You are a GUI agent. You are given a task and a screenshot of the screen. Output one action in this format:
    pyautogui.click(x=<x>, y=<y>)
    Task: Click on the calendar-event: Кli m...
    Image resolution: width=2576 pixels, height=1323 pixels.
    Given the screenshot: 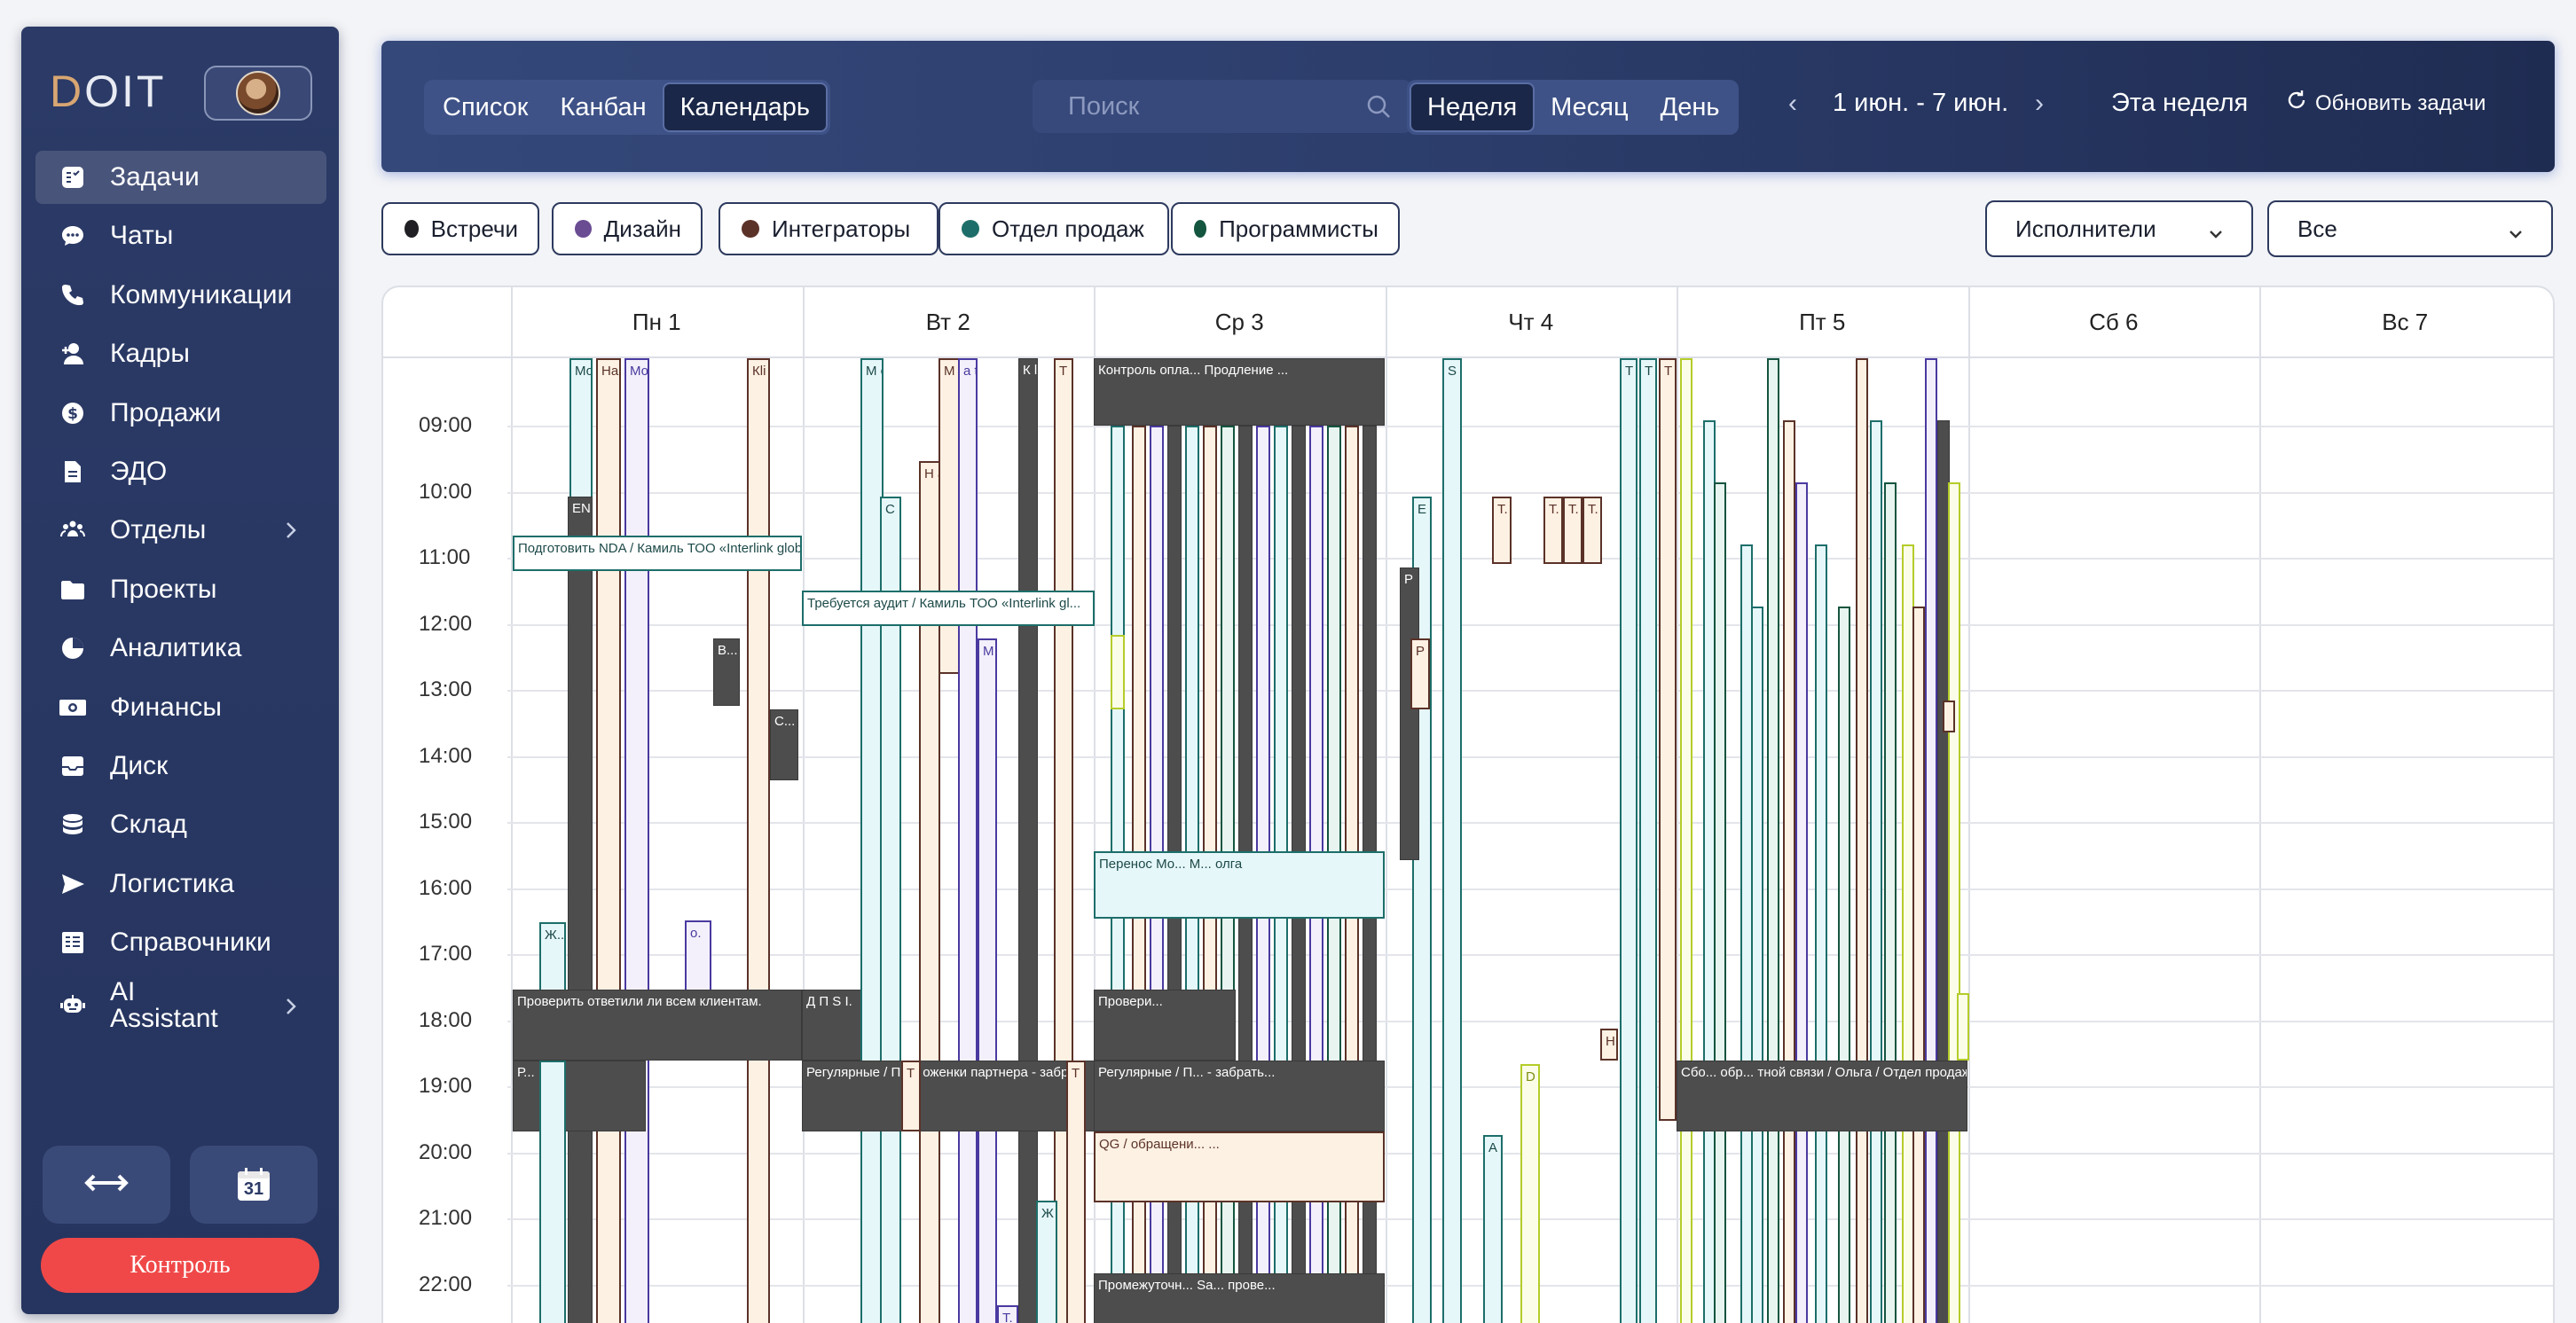 What is the action you would take?
    pyautogui.click(x=758, y=840)
    